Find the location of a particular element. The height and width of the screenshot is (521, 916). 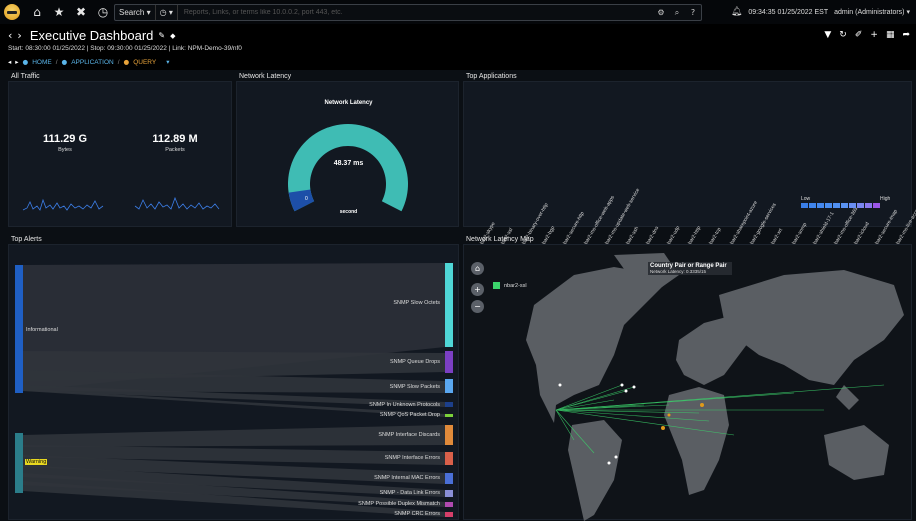

crumb-app-icon: ● is located at coordinates (64, 62).